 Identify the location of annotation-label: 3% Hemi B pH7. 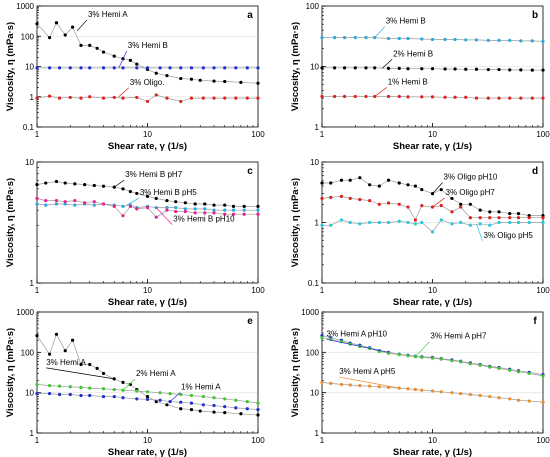
(153, 174).